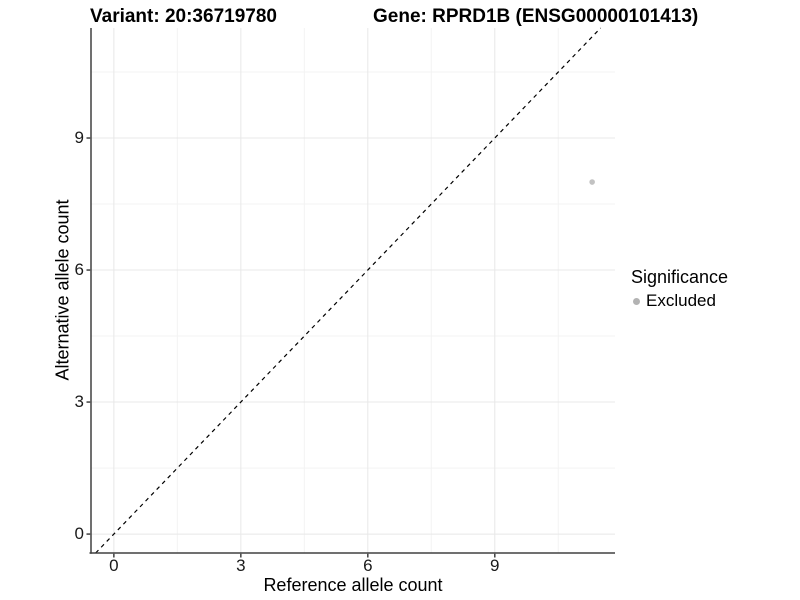  Describe the element at coordinates (495, 565) in the screenshot. I see `x-tick-label: 9` at that location.